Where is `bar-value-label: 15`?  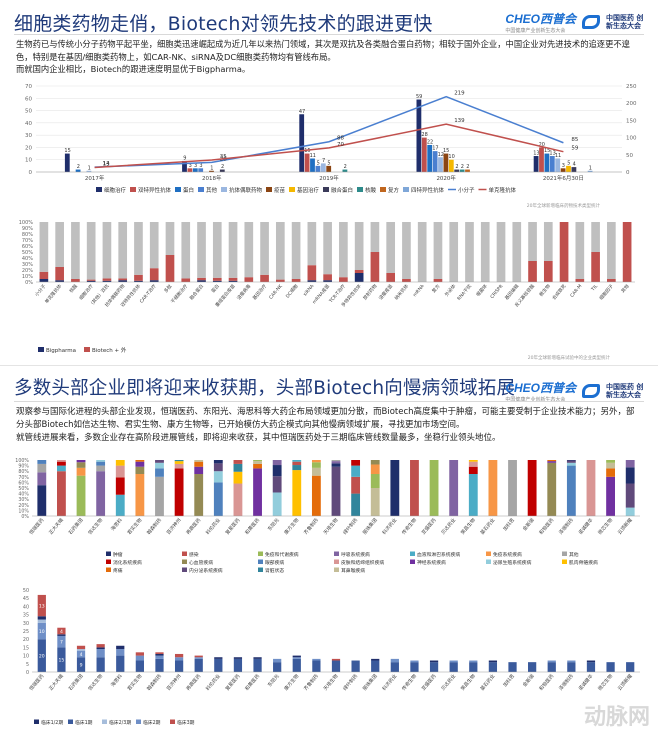 bar-value-label: 15 is located at coordinates (547, 151).